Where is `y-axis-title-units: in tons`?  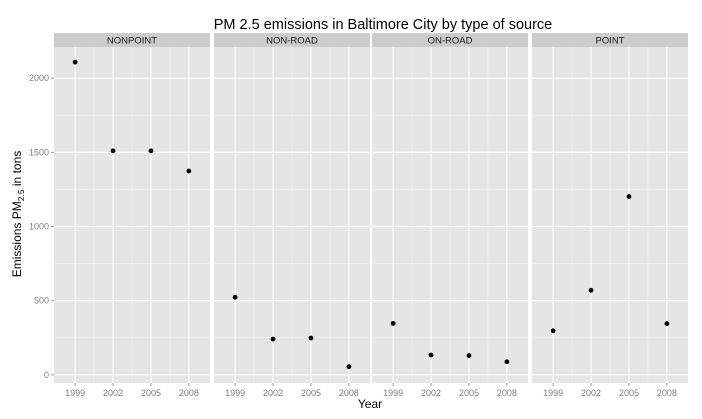 y-axis-title-units: in tons is located at coordinates (17, 170).